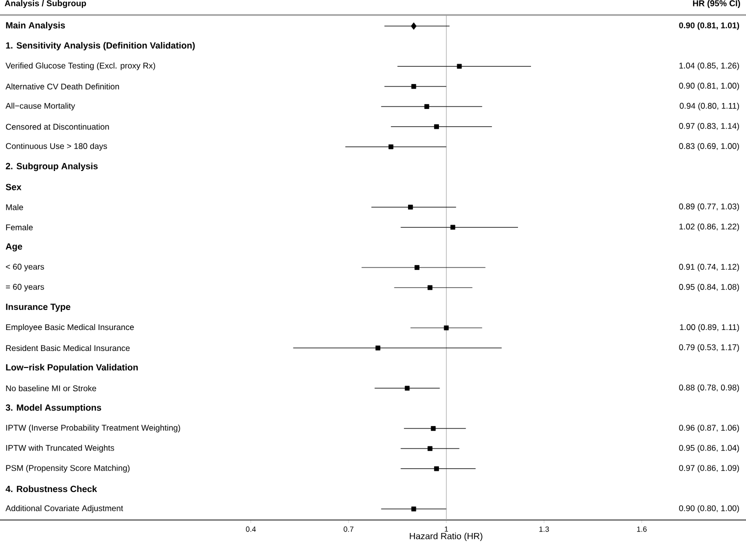 The width and height of the screenshot is (746, 552). What do you see at coordinates (81, 66) in the screenshot?
I see `y-tick-label: Verified Glucose Testing (Excl. proxy Rx)` at bounding box center [81, 66].